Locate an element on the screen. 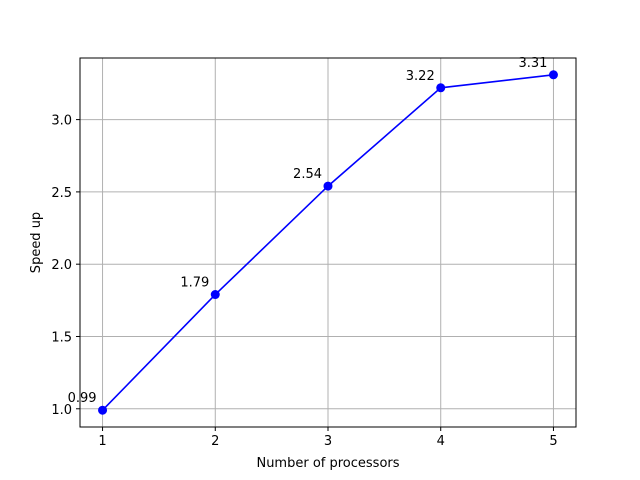 The width and height of the screenshot is (640, 480). x-tick-label: 5 is located at coordinates (553, 441).